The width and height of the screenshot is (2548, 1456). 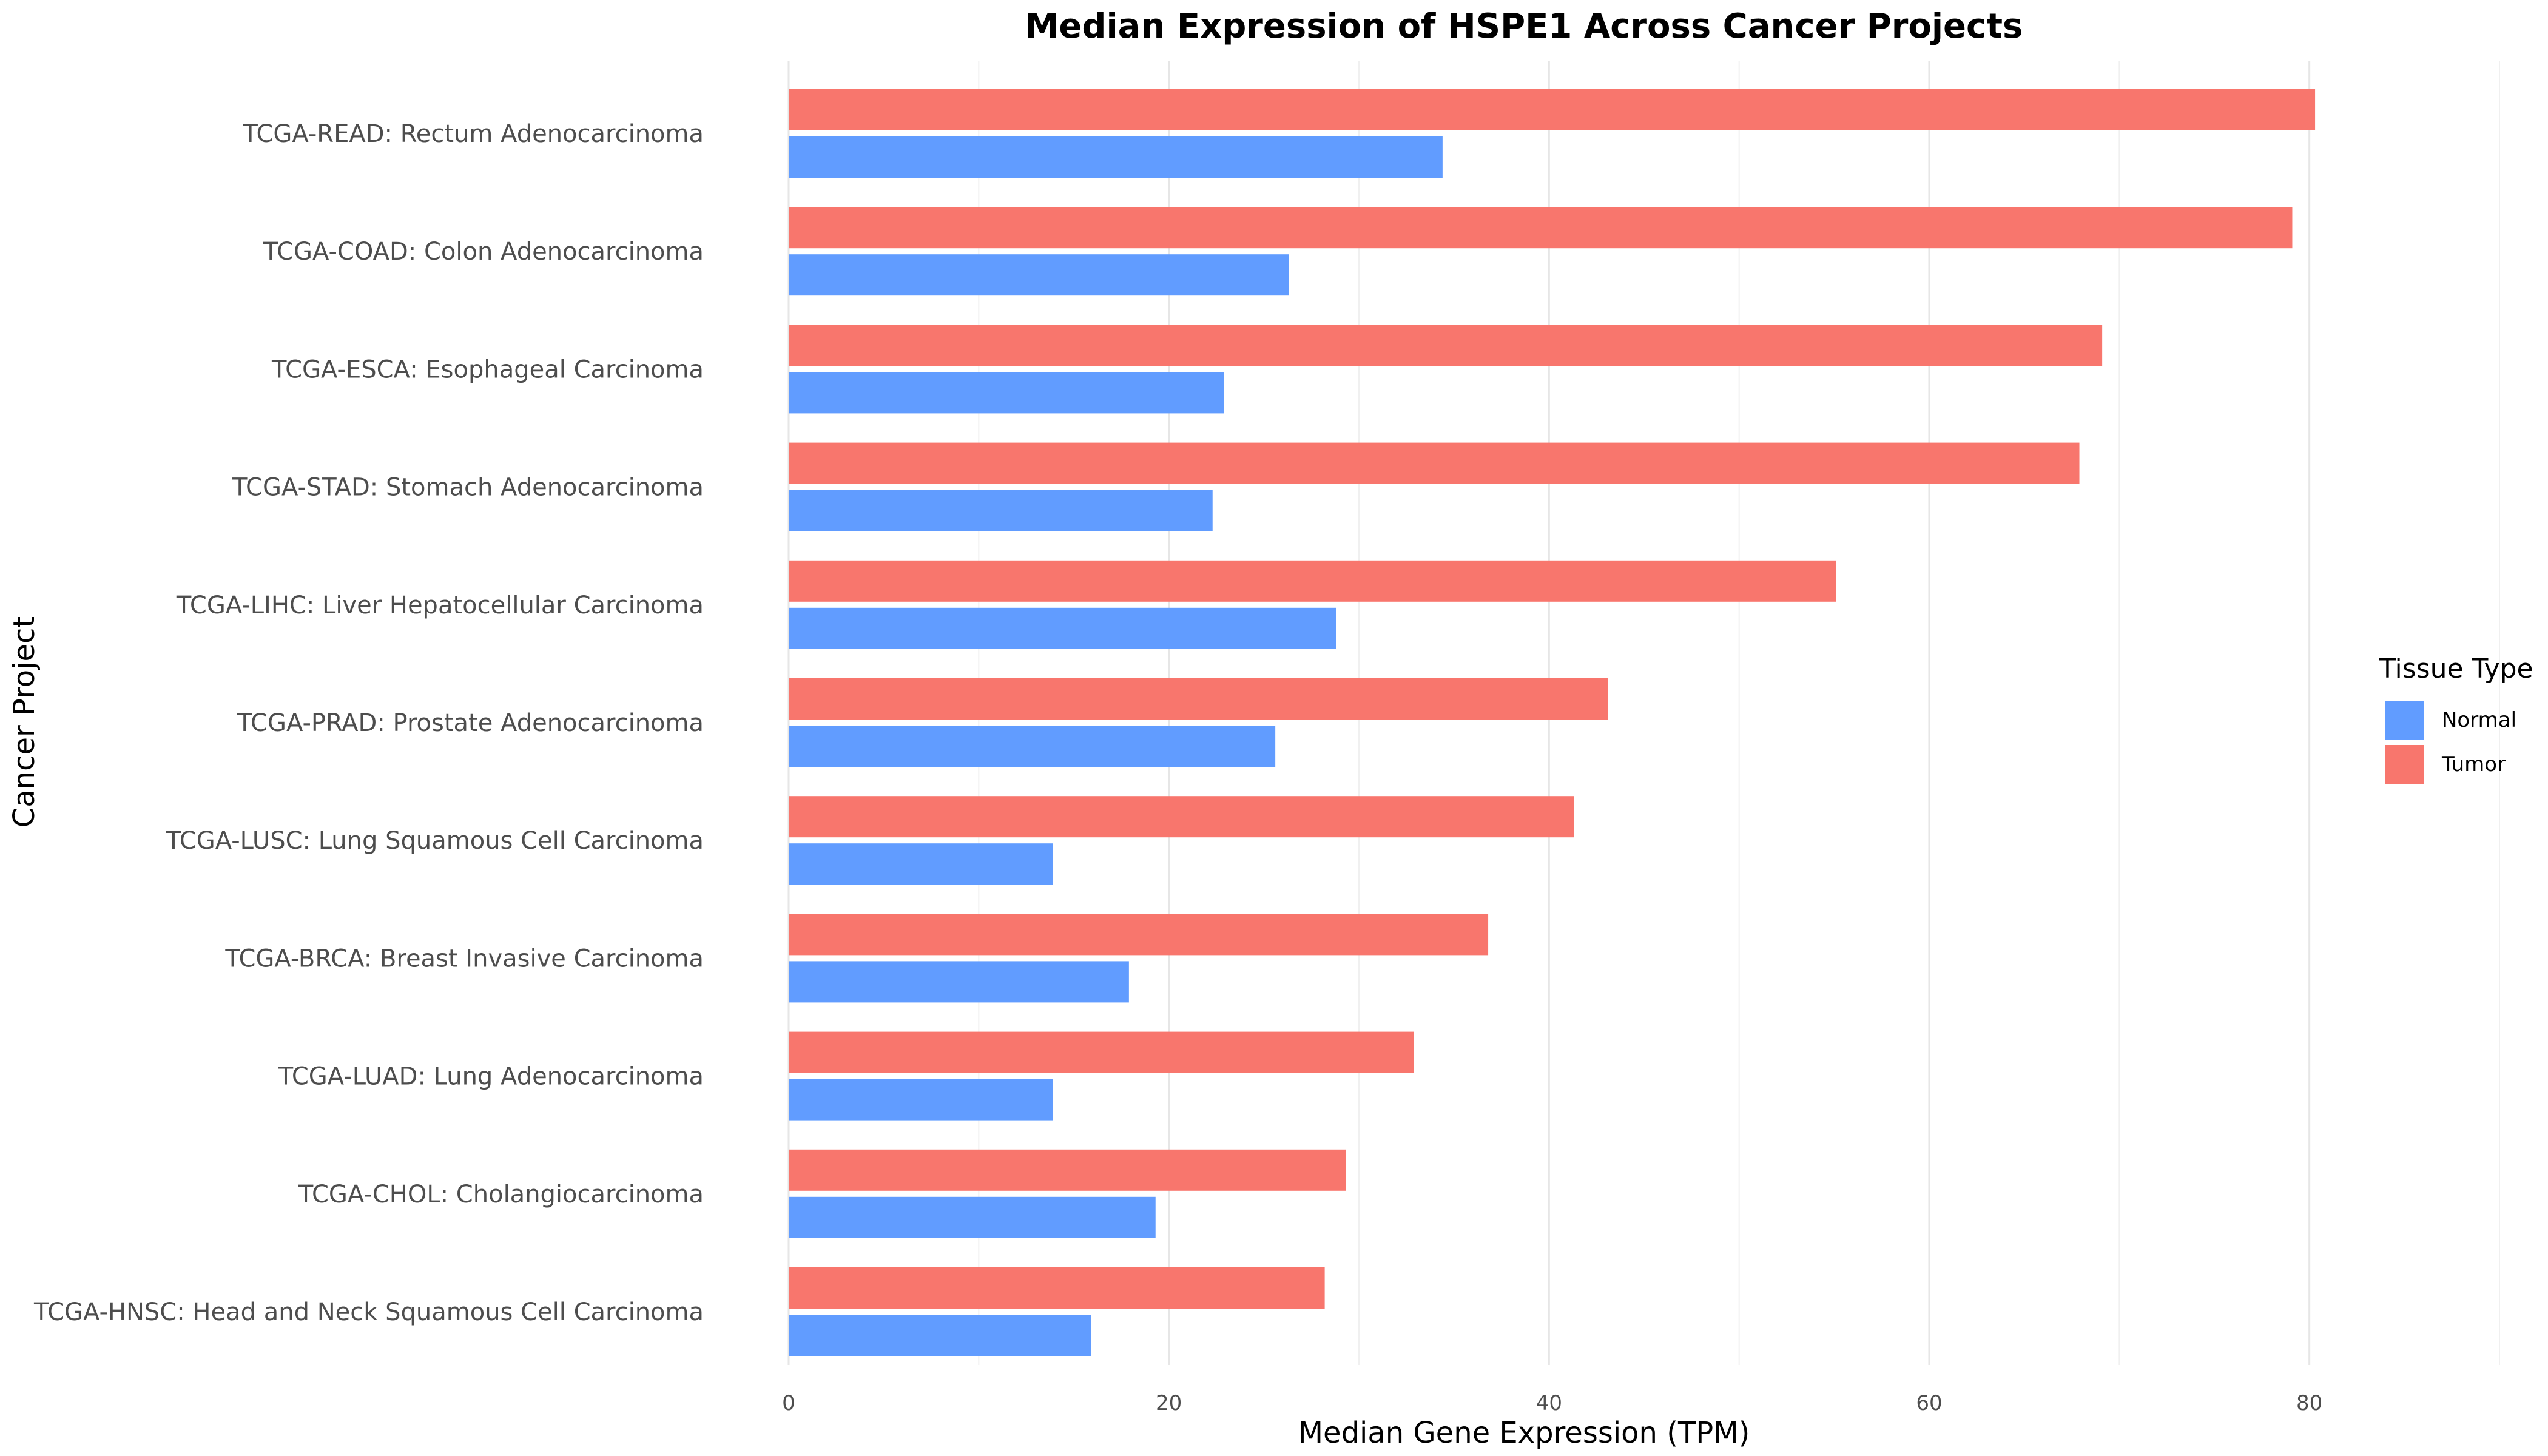 I want to click on bar-normal-tcga-esca, so click(x=1006, y=393).